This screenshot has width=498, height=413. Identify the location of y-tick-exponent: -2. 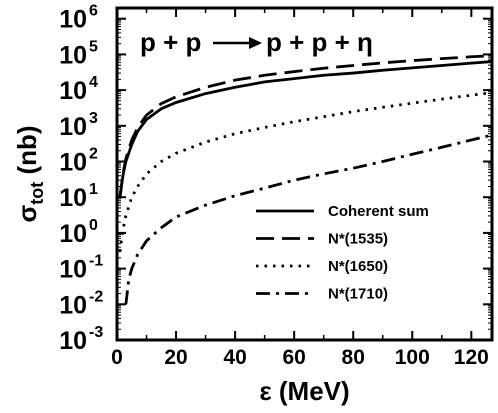
(96, 296).